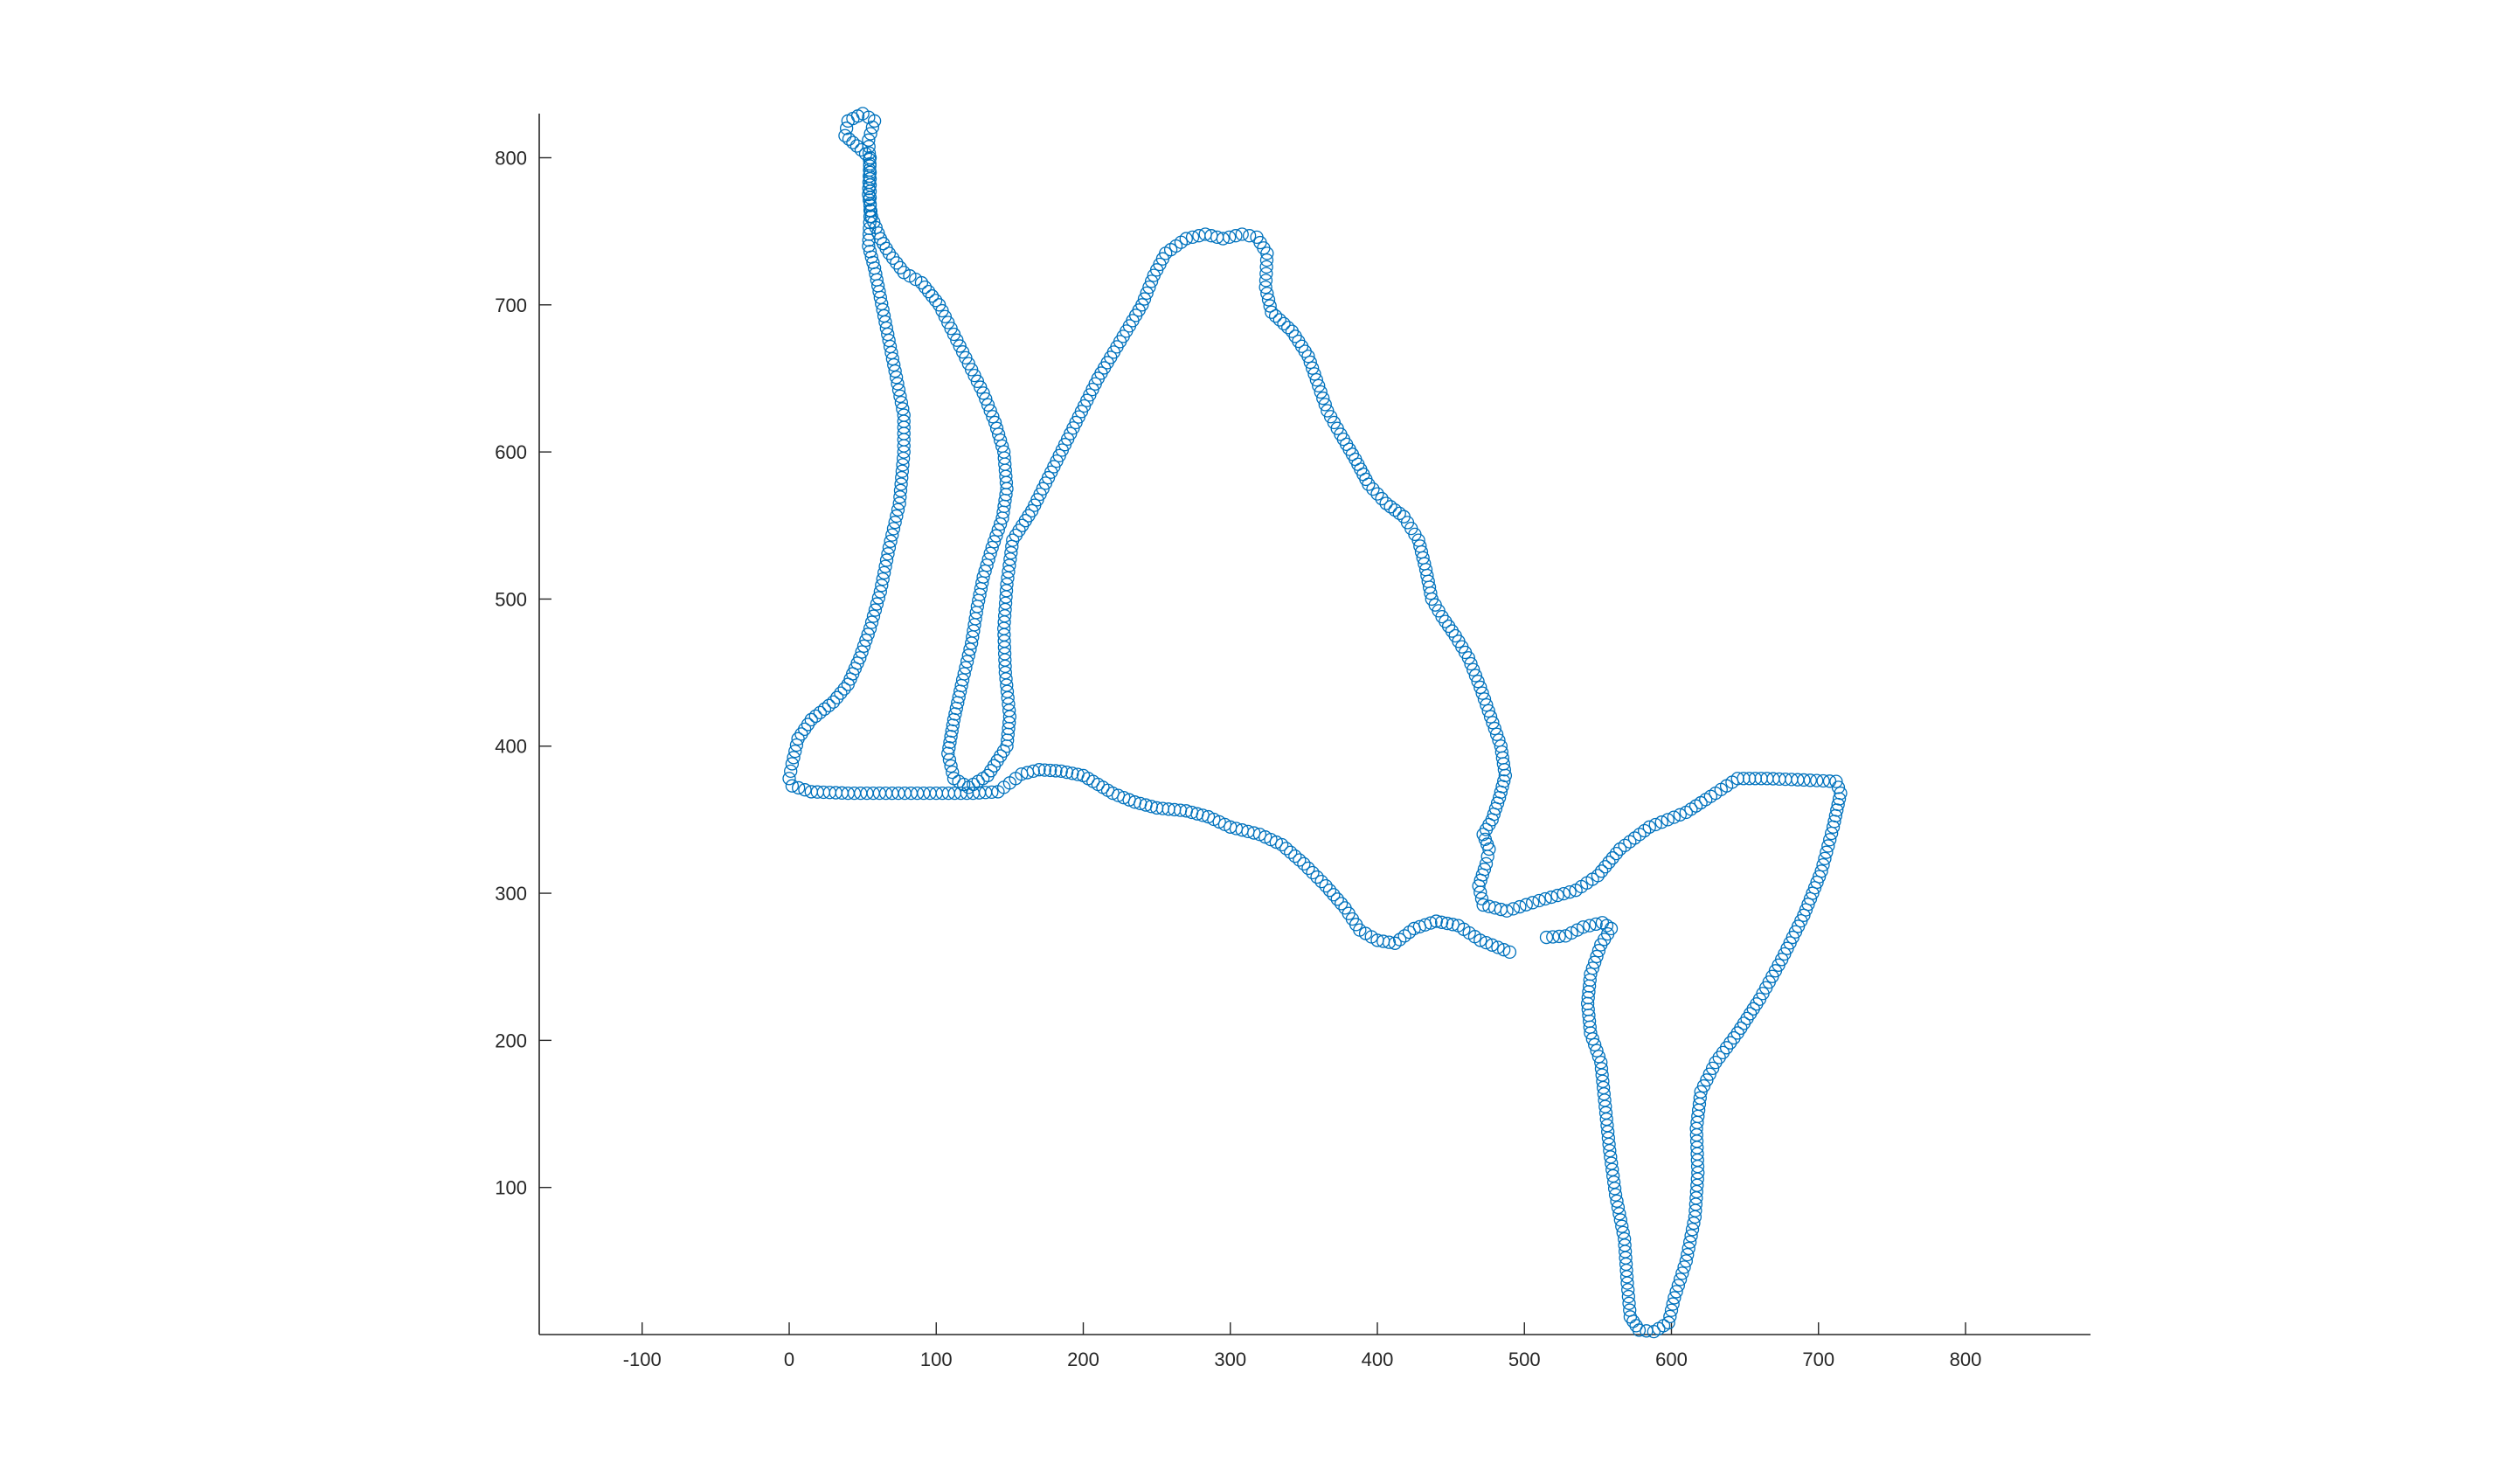  What do you see at coordinates (511, 305) in the screenshot?
I see `y-tick-label: 700` at bounding box center [511, 305].